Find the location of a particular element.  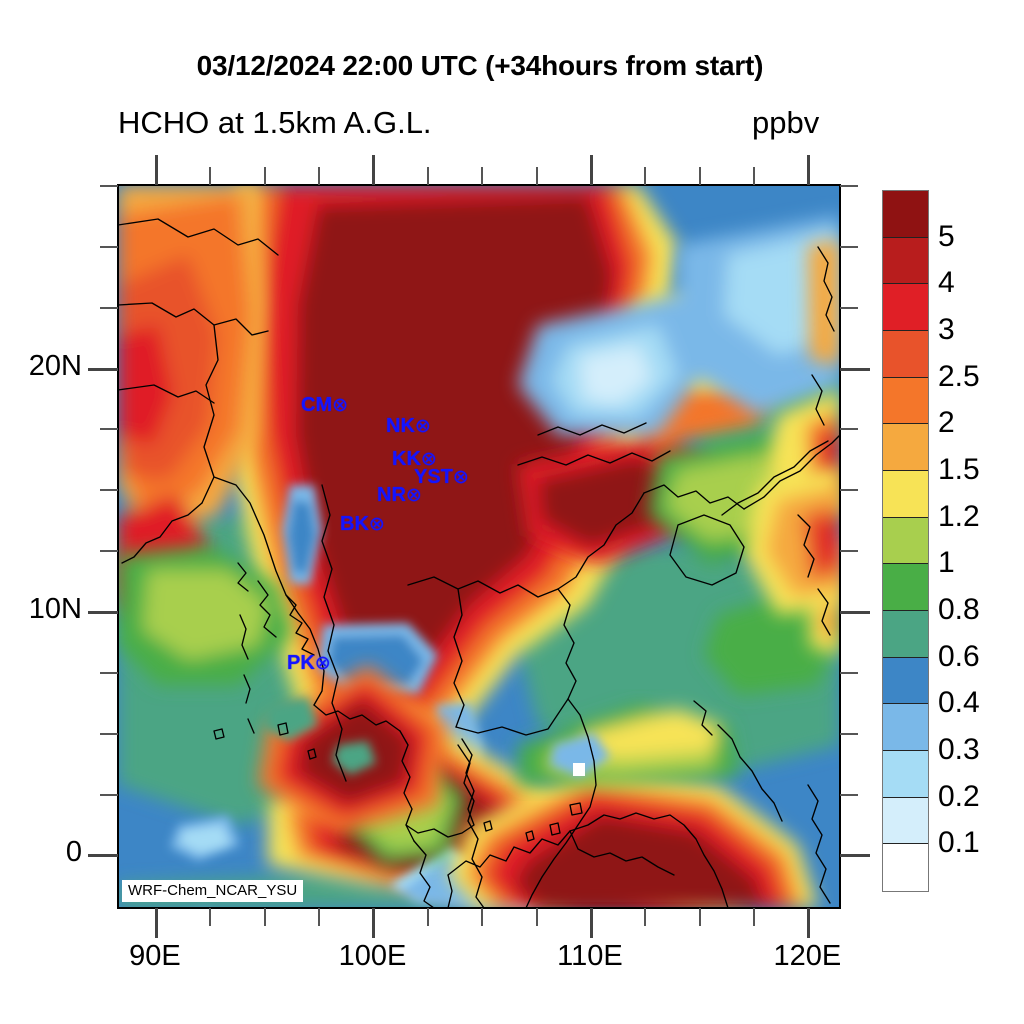

station-symbol-pk: ⊗ is located at coordinates (322, 663).